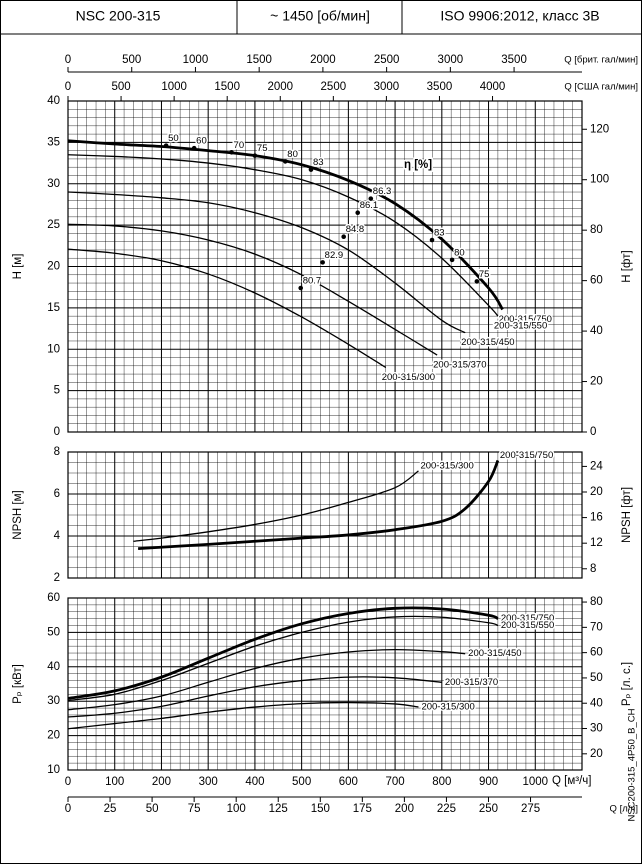 The width and height of the screenshot is (642, 864). I want to click on efficiency-value: 84.8, so click(355, 229).